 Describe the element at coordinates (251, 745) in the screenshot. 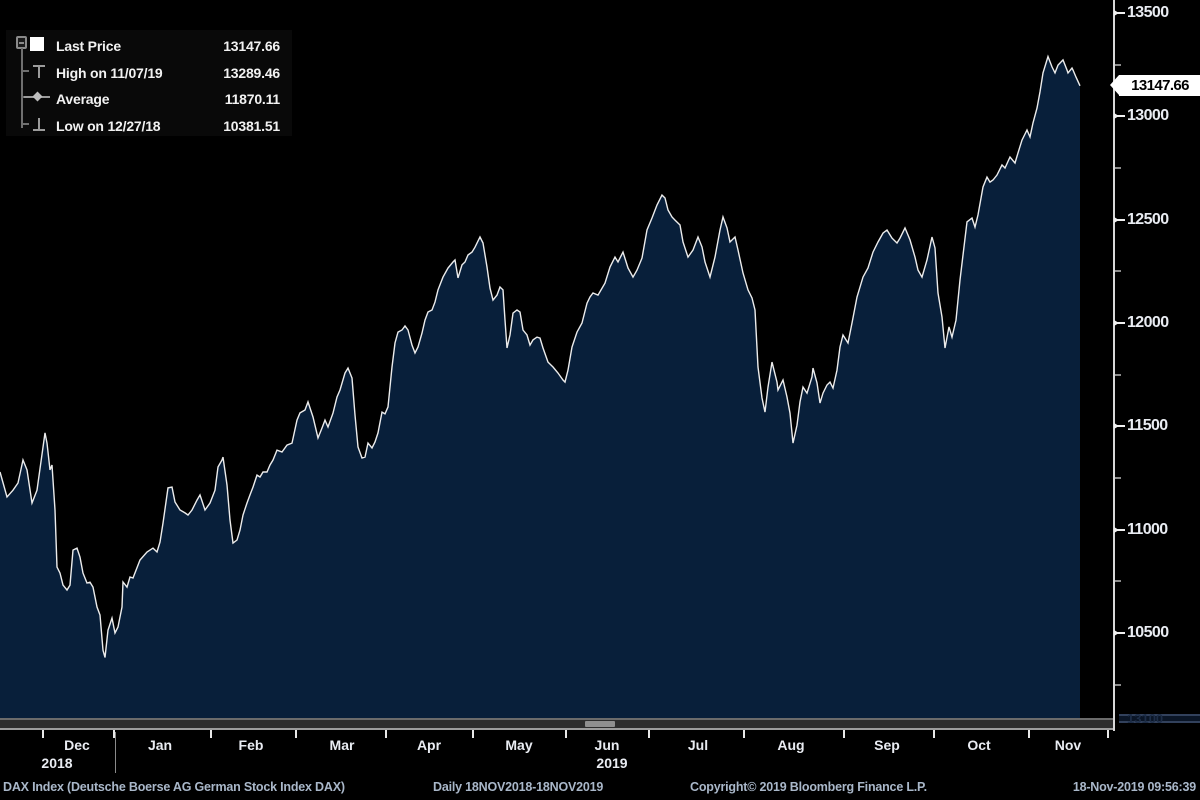

I see `x-month-label: Feb` at that location.